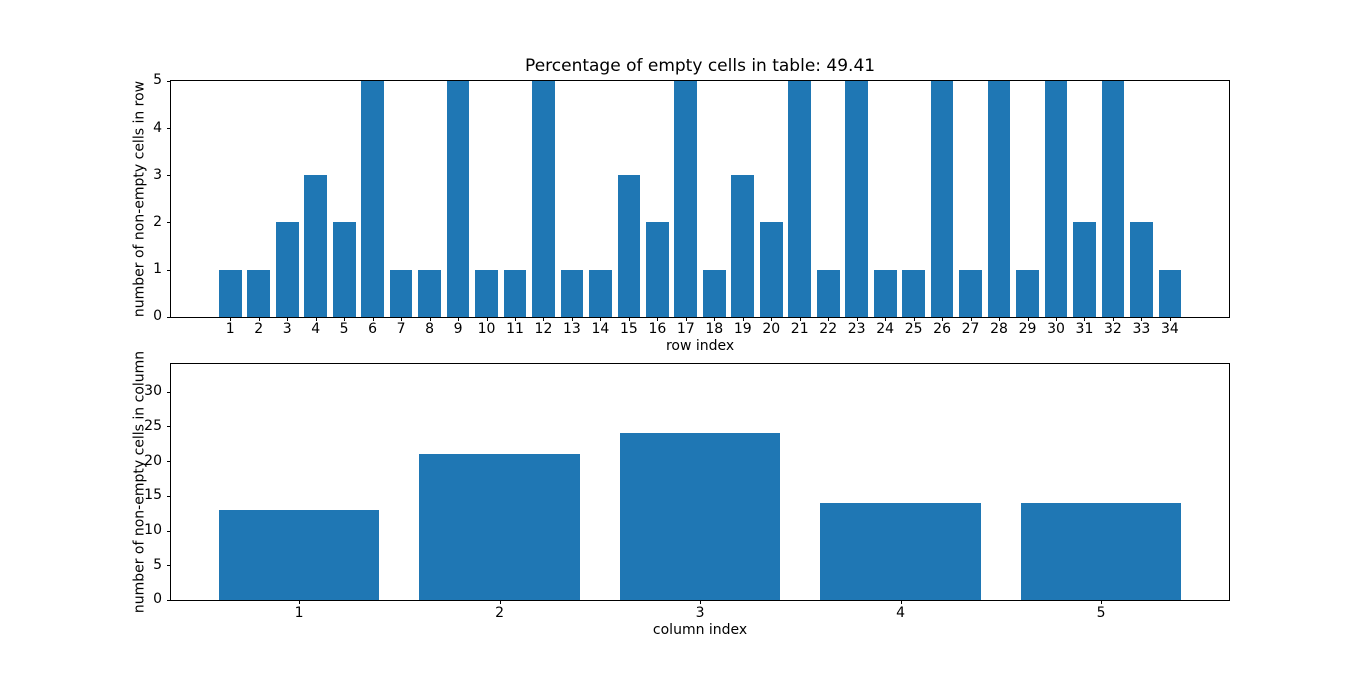 Image resolution: width=1366 pixels, height=674 pixels. Describe the element at coordinates (970, 329) in the screenshot. I see `x-tick-label: 27` at that location.